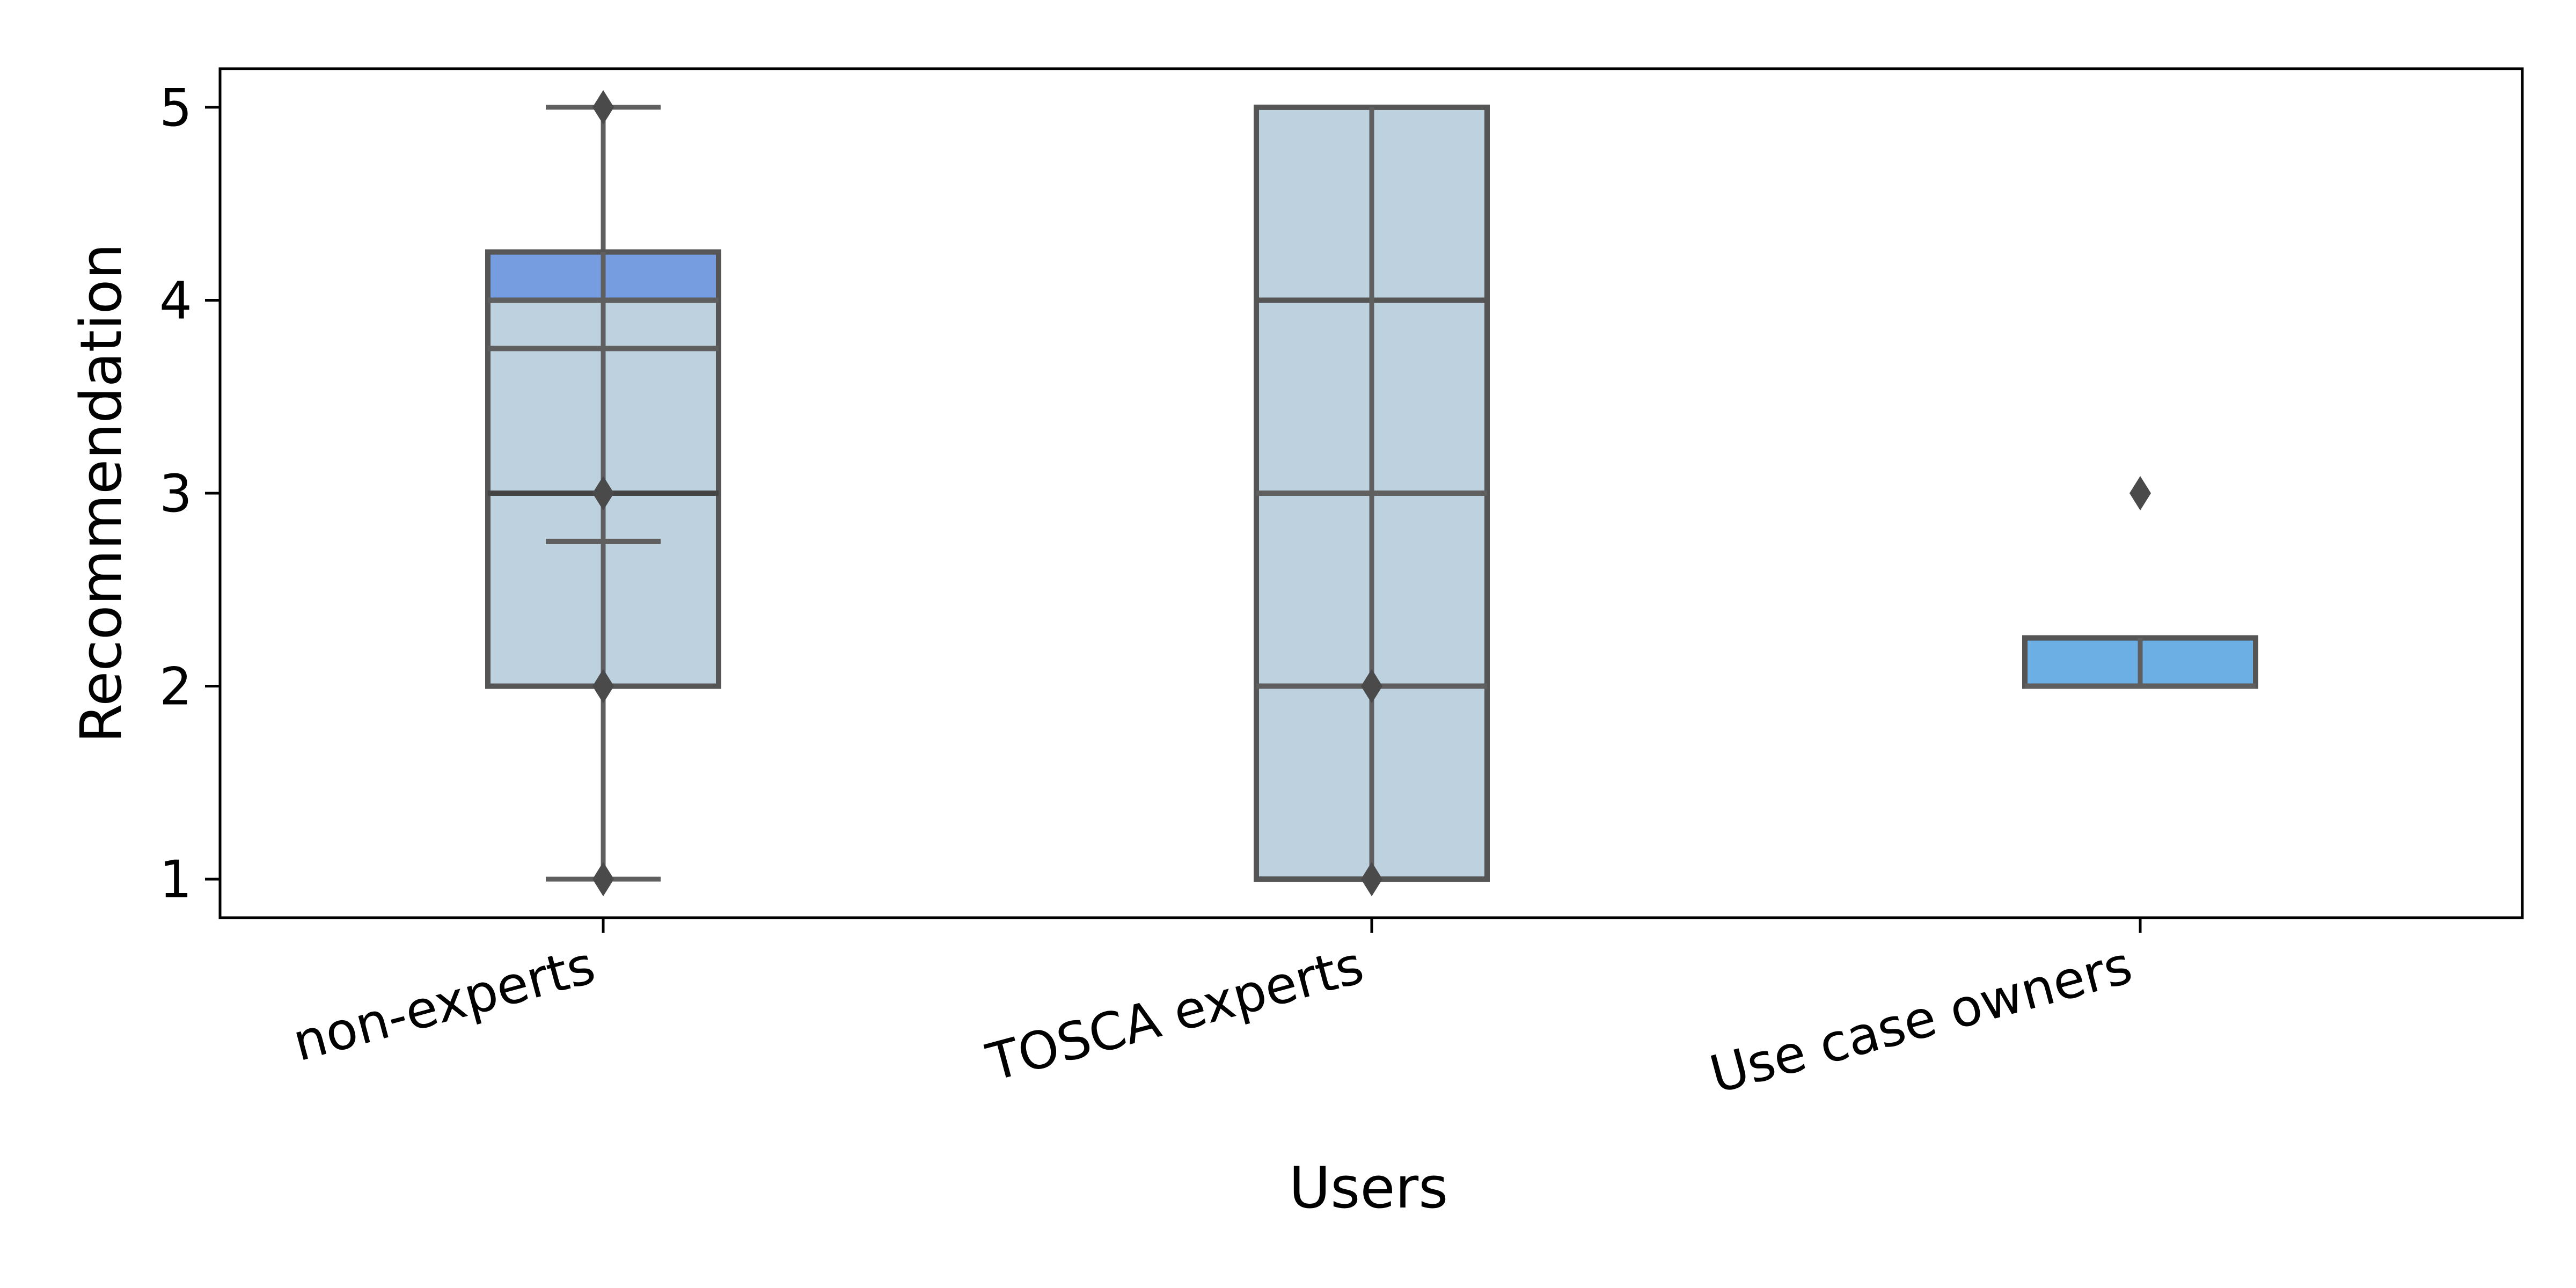 The width and height of the screenshot is (2576, 1288). I want to click on y-tick-label-4: 4, so click(175, 300).